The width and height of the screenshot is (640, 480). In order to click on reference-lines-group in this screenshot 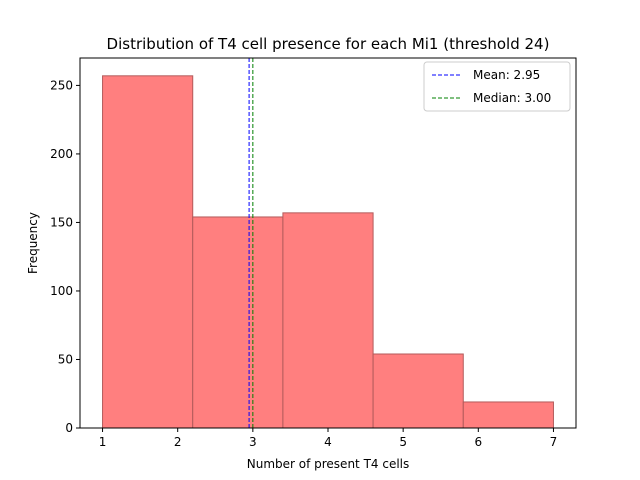, I will do `click(251, 243)`.